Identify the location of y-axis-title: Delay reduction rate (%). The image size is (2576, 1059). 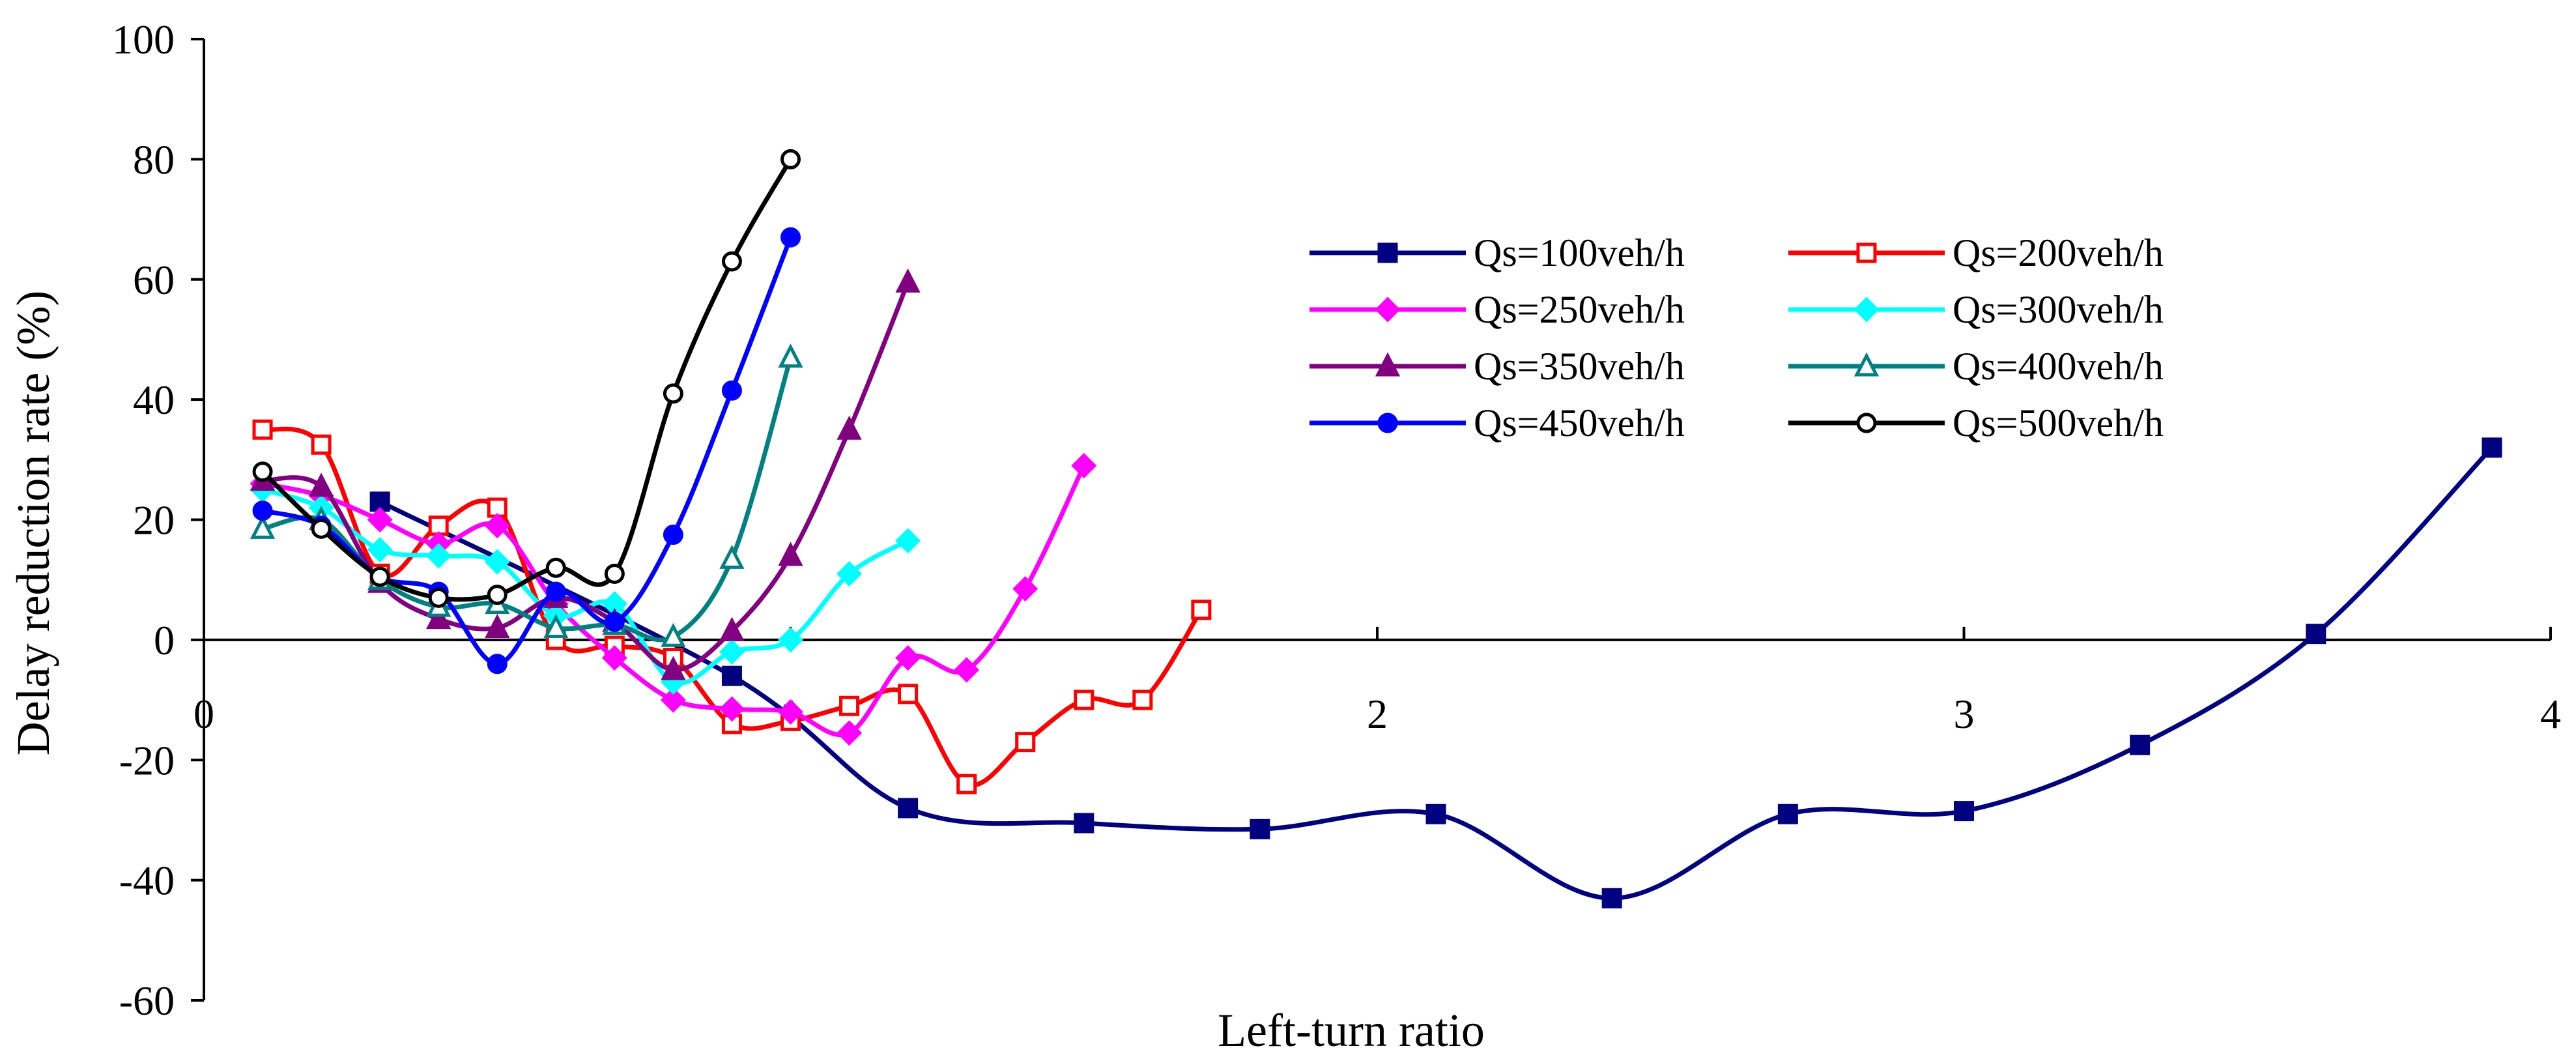
(33, 523).